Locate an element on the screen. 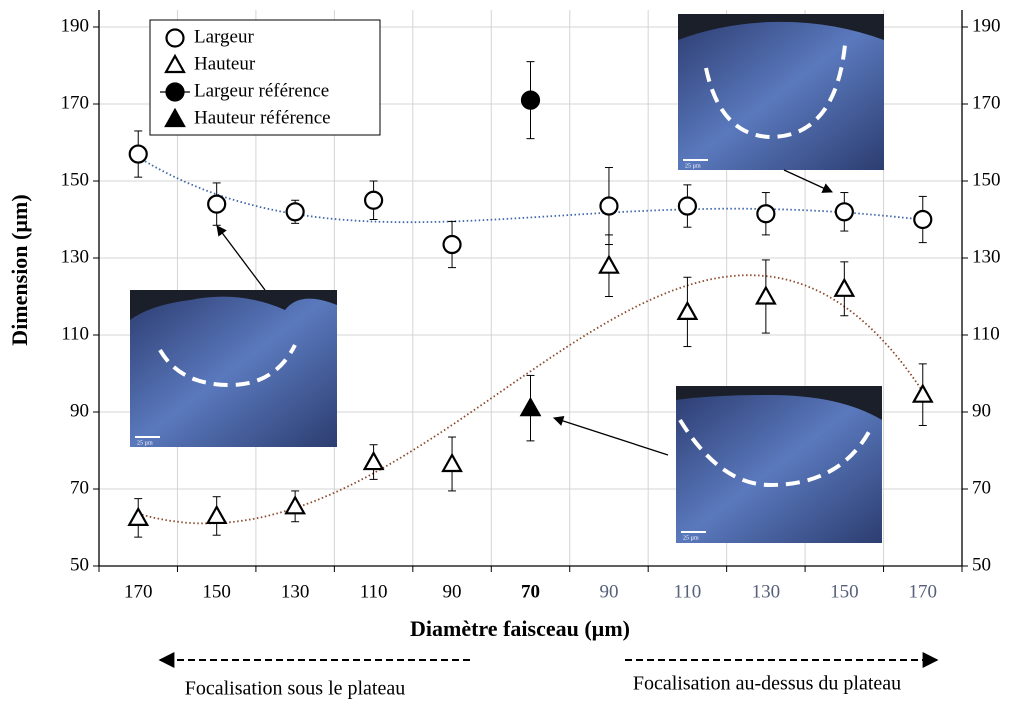 This screenshot has height=702, width=1025. annotation: Focalisation au-dessus du plateau is located at coordinates (767, 684).